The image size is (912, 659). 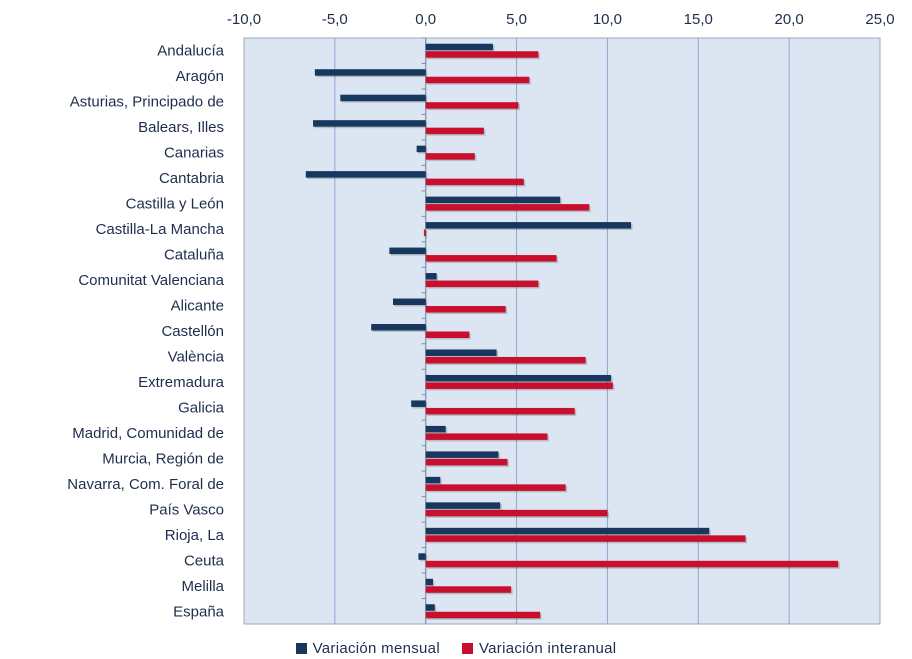 I want to click on category-label: Castilla y León, so click(x=175, y=204).